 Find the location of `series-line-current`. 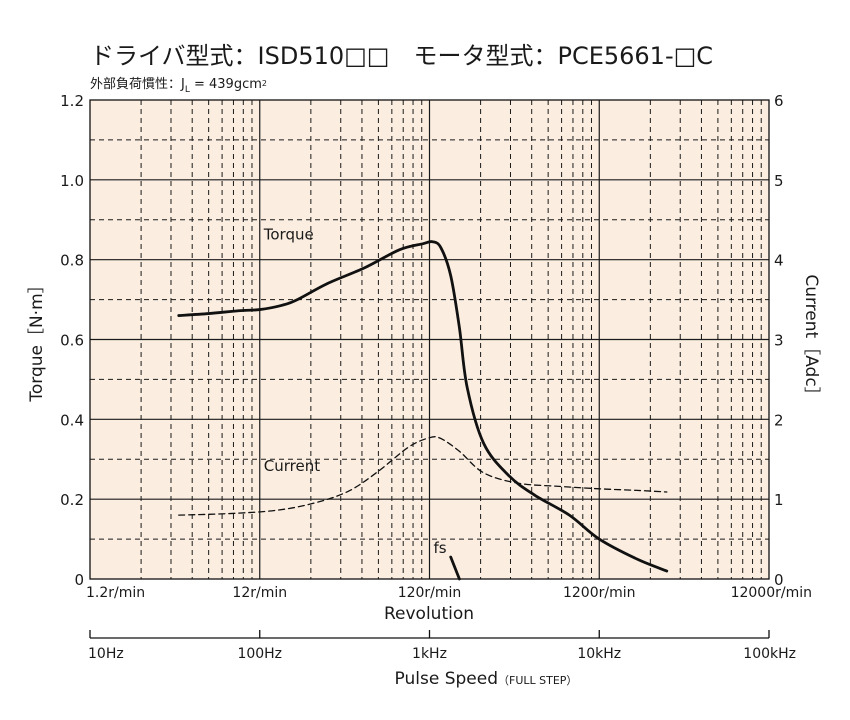

series-line-current is located at coordinates (423, 476).